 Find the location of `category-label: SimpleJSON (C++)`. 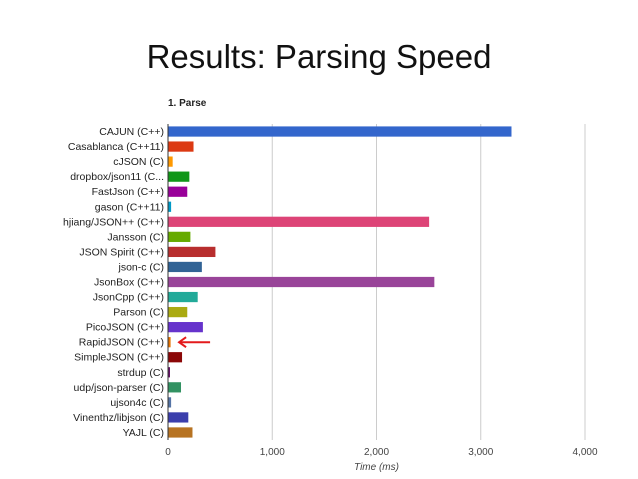

category-label: SimpleJSON (C++) is located at coordinates (119, 358).